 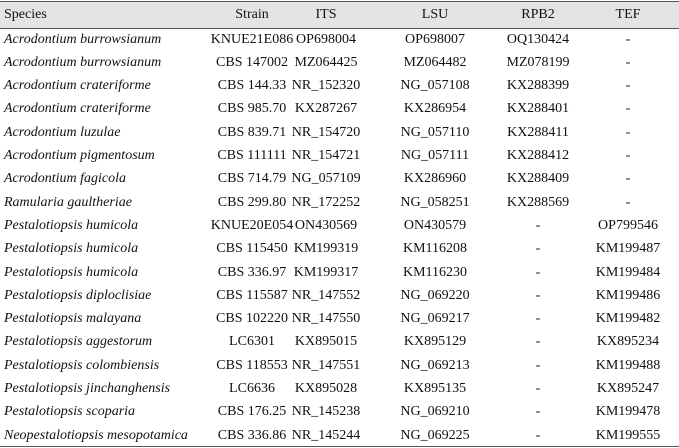 What do you see at coordinates (326, 272) in the screenshot?
I see `table-cell: KM199317` at bounding box center [326, 272].